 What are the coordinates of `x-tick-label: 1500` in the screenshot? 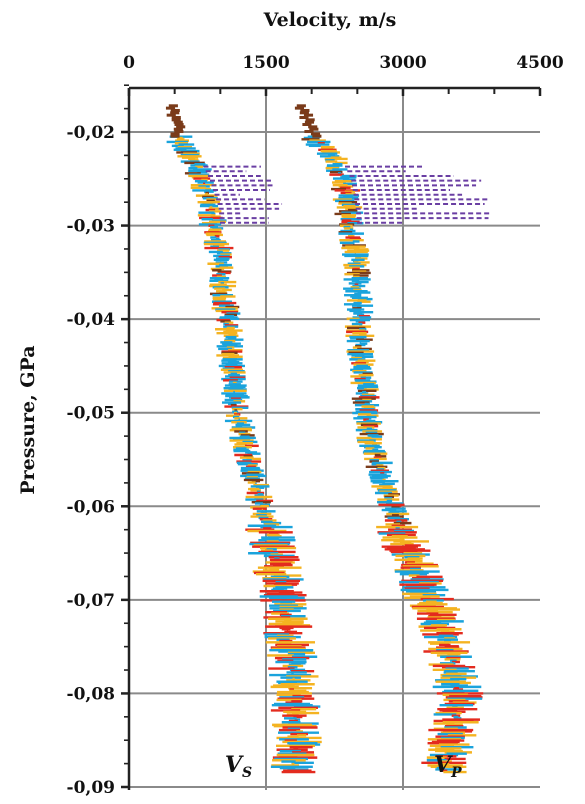 It's located at (265, 63).